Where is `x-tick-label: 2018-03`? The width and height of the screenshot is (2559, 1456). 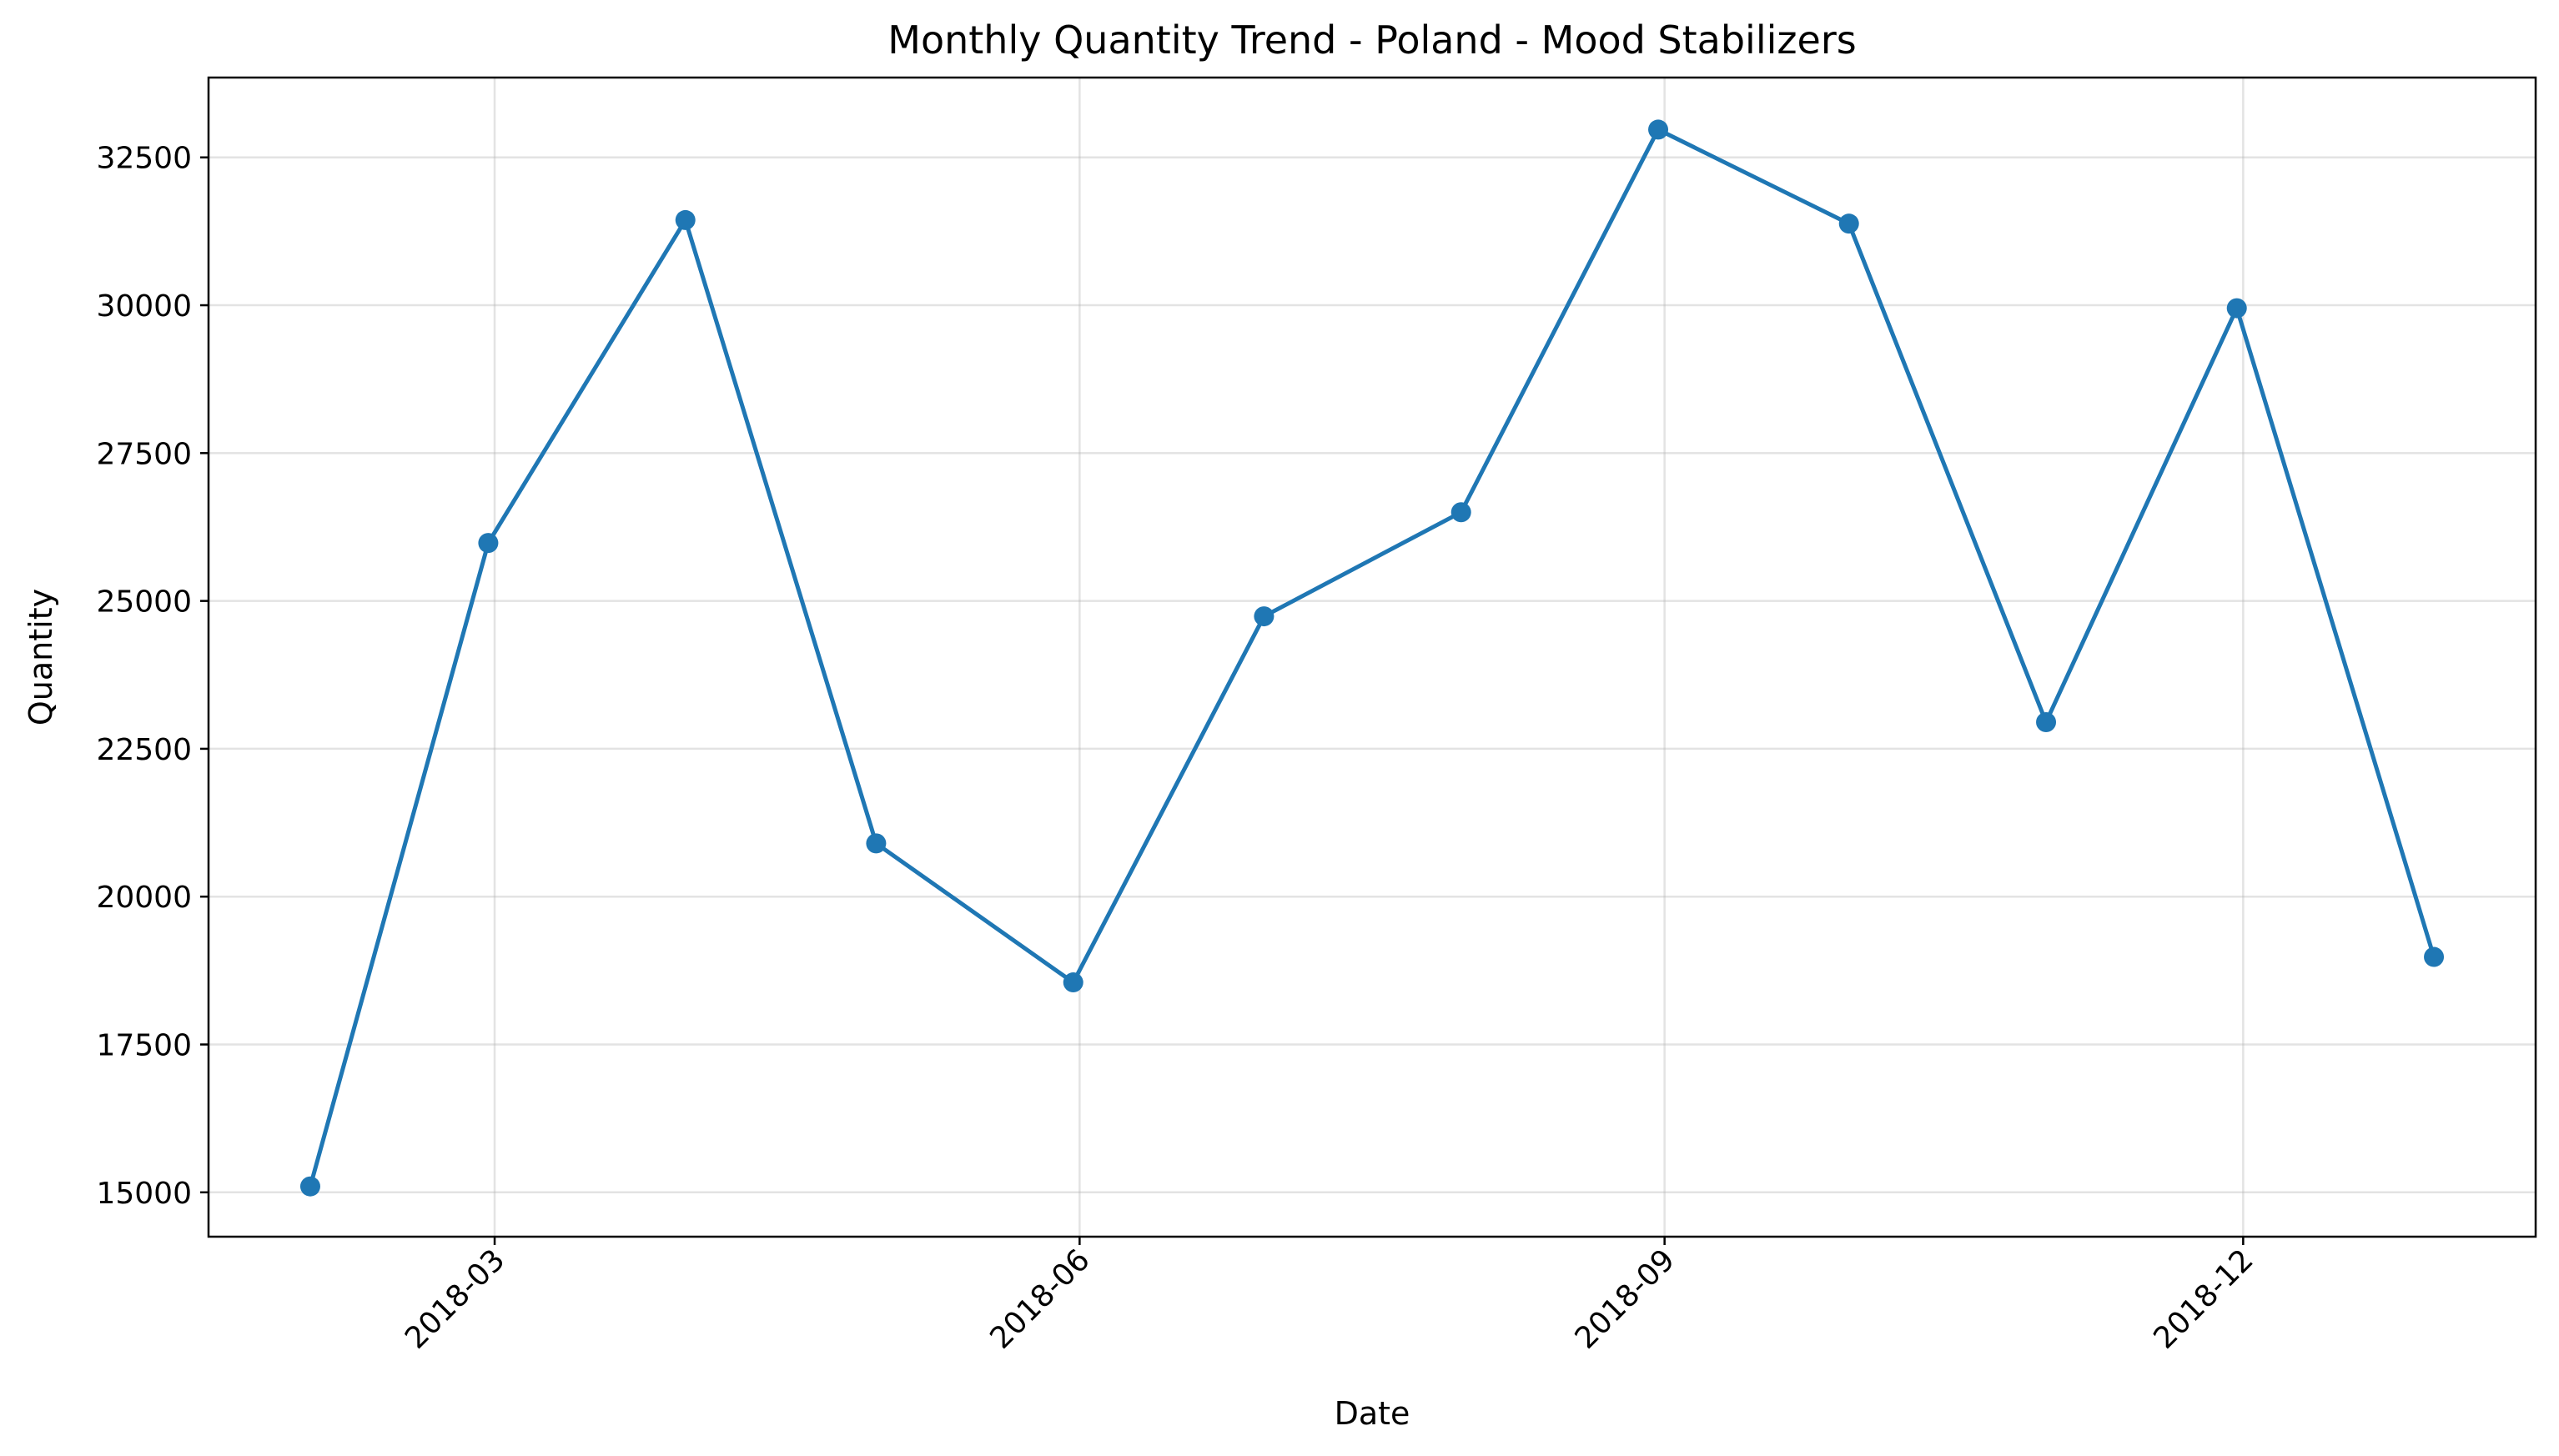 x-tick-label: 2018-03 is located at coordinates (455, 1299).